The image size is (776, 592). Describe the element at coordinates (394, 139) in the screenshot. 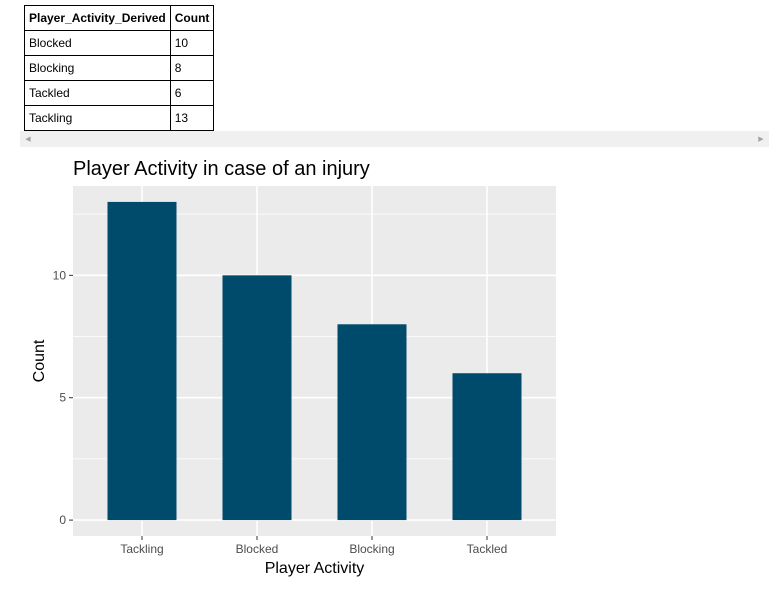

I see `horizontal-scrollbar: ◀ ▶` at that location.